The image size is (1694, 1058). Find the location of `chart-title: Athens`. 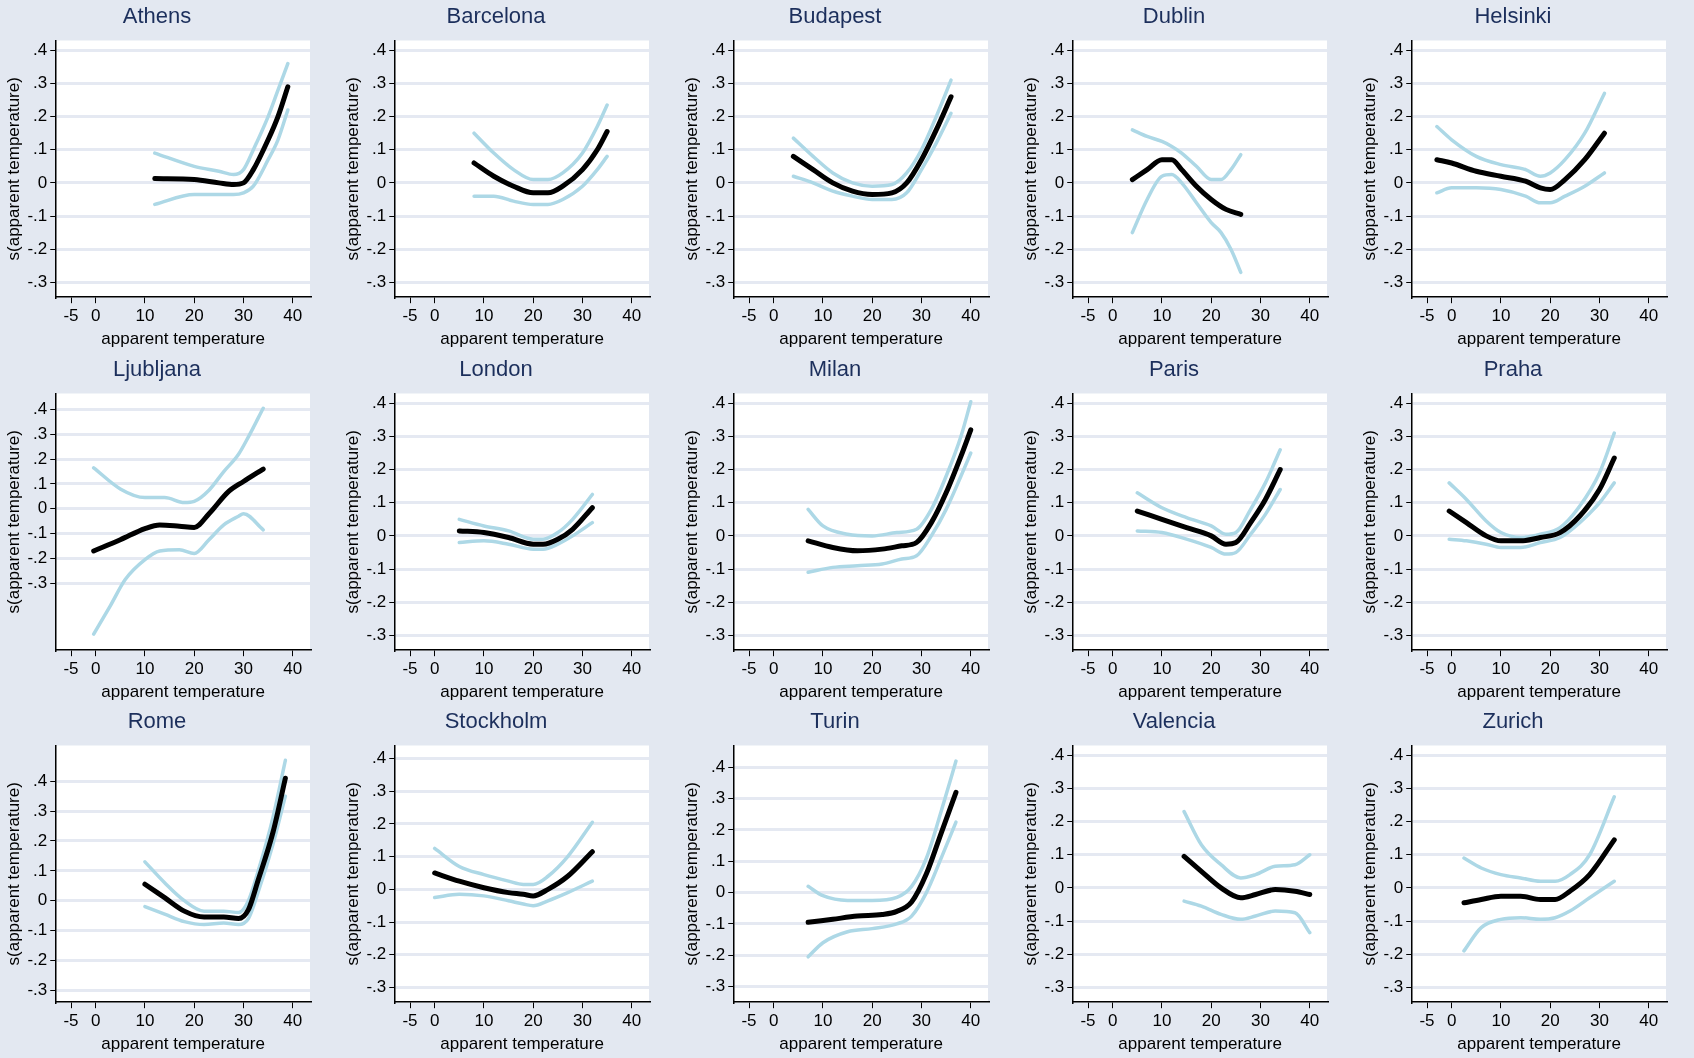

chart-title: Athens is located at coordinates (157, 16).